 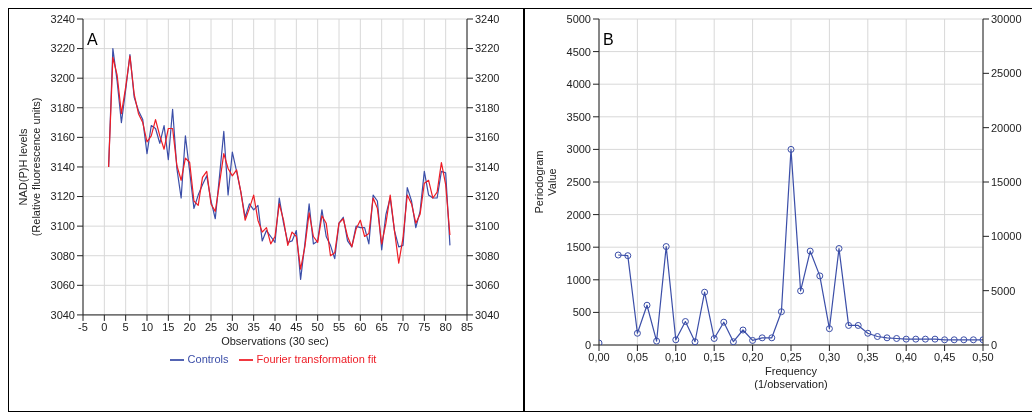 I want to click on y2-tick-label: 30000, so click(x=1006, y=18).